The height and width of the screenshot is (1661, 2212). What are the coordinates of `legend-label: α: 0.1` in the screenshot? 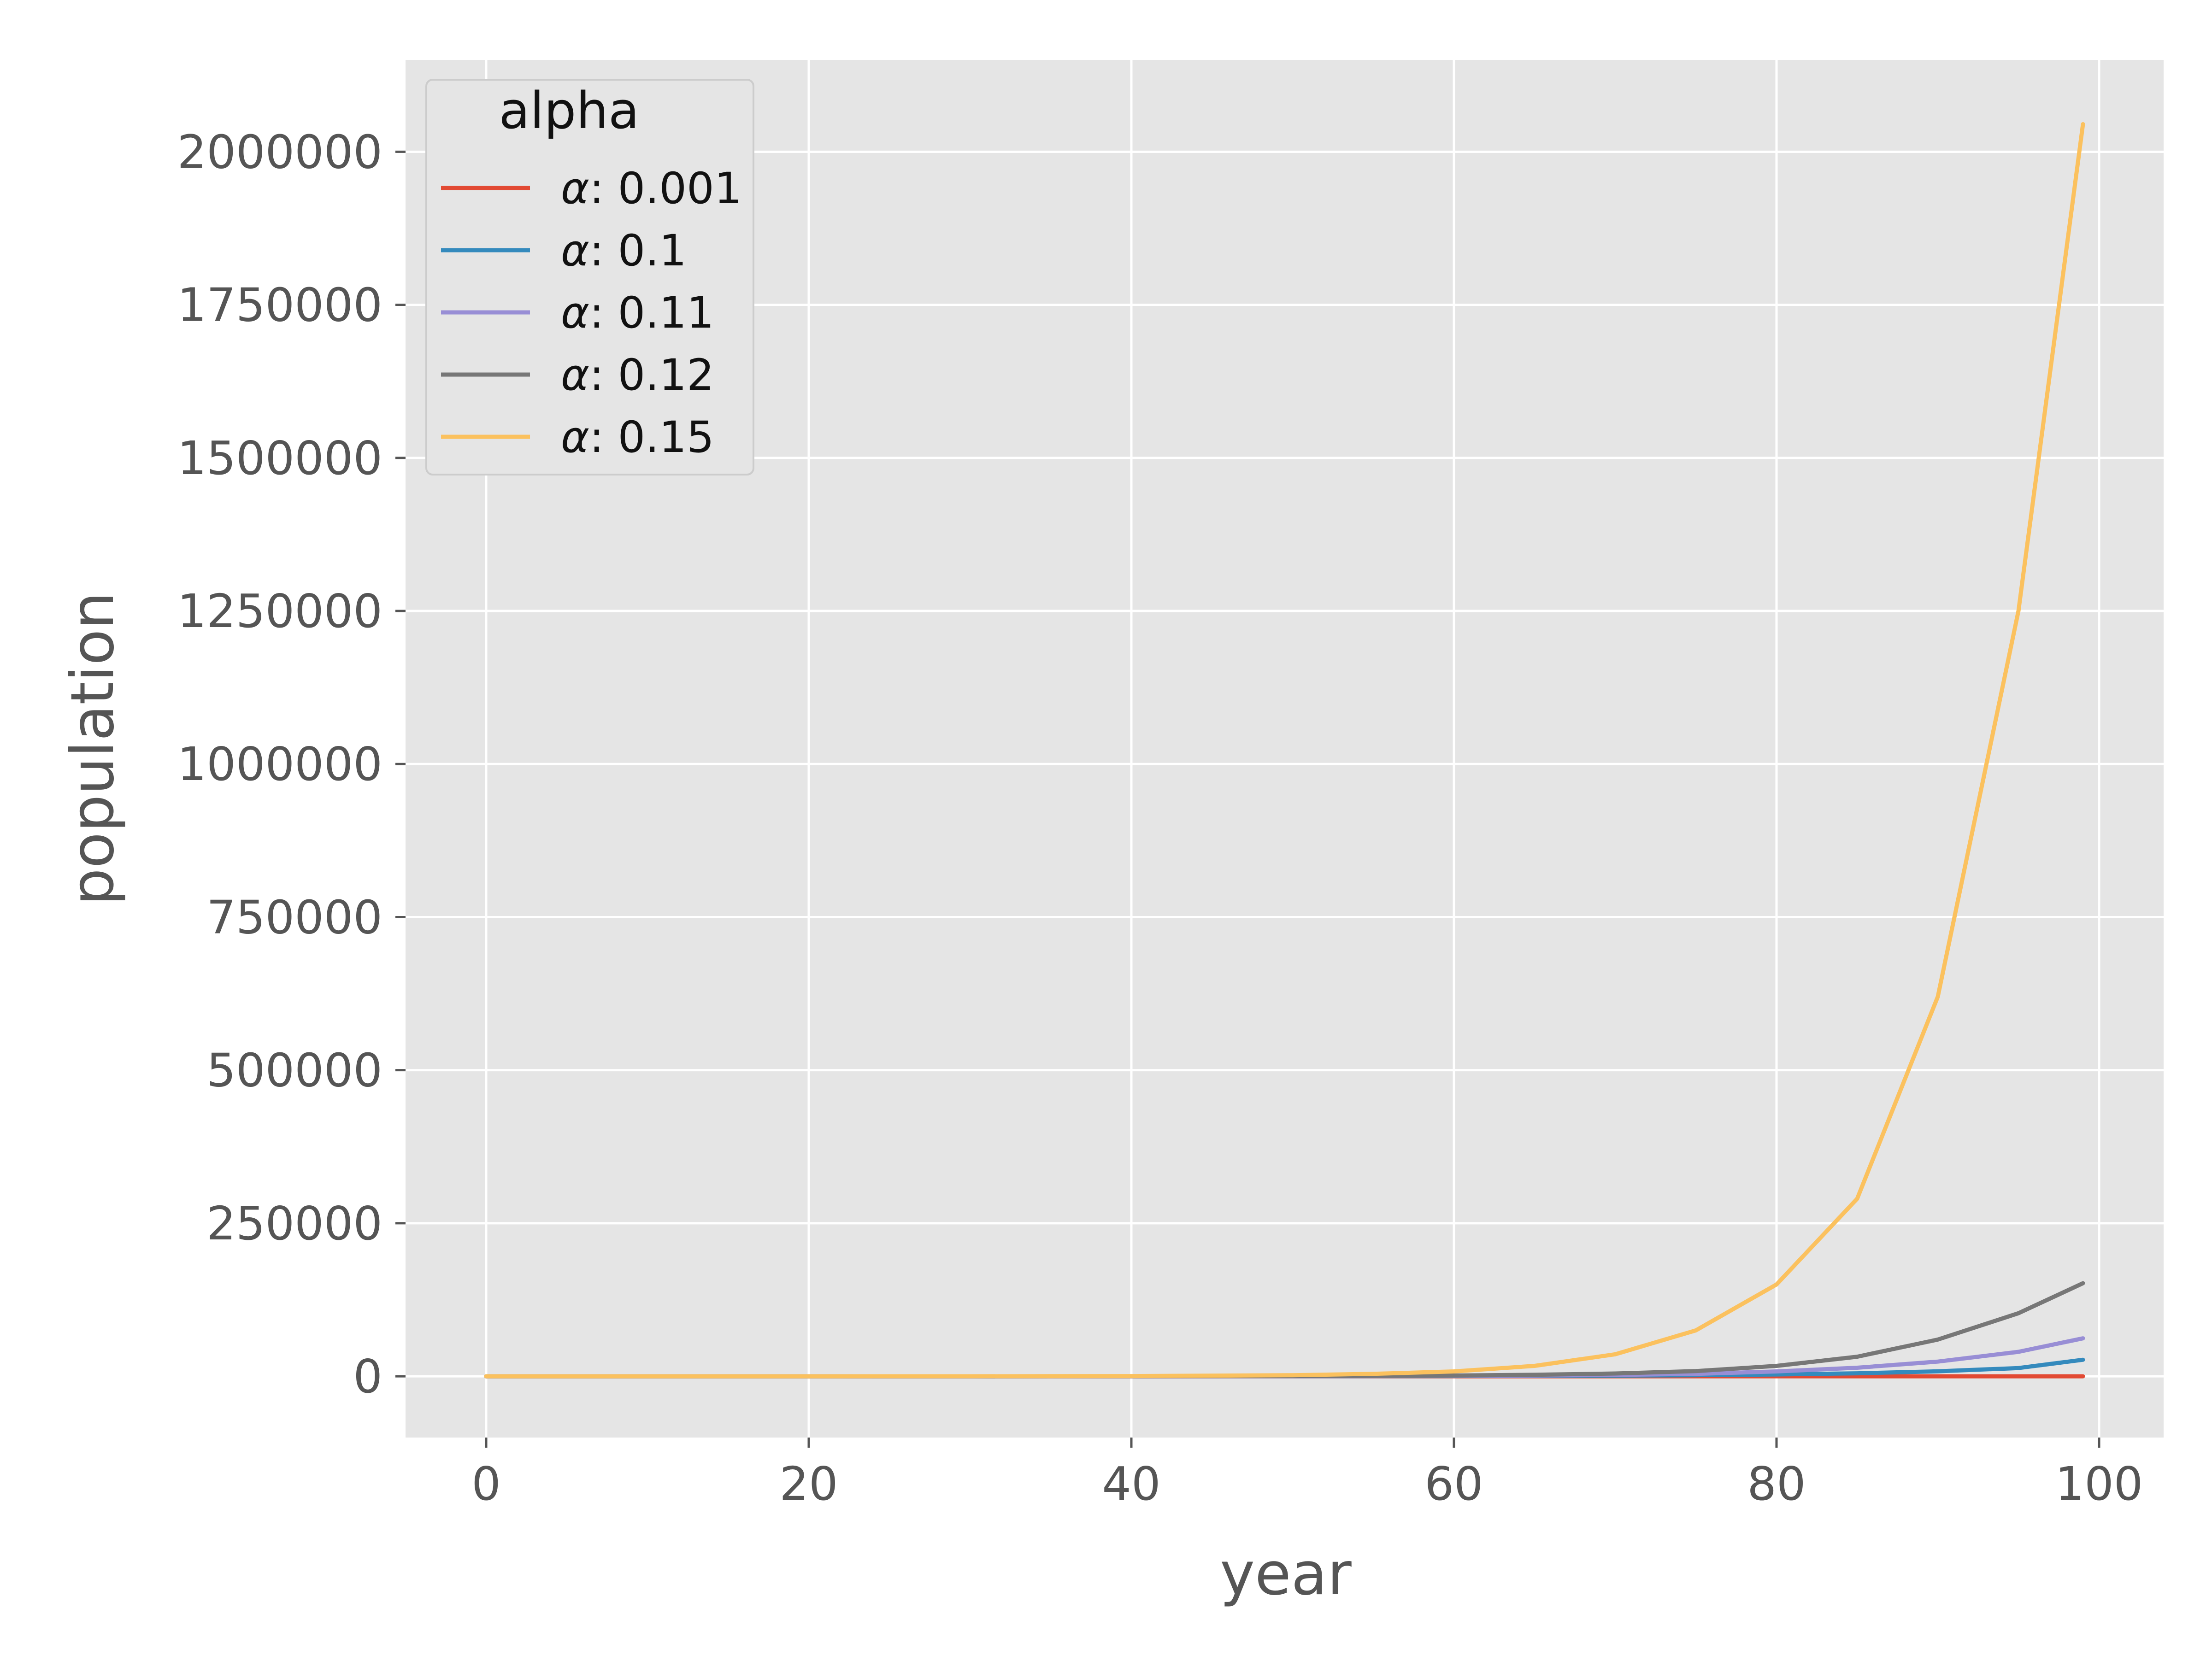 It's located at (624, 251).